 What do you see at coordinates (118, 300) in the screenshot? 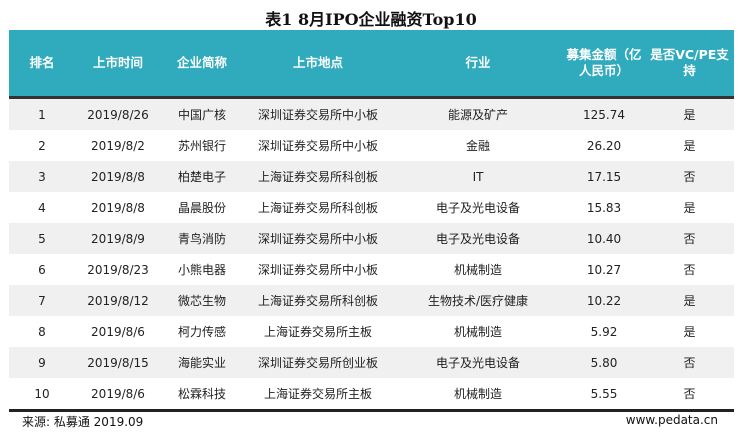
I see `table-cell: 2019/8/12` at bounding box center [118, 300].